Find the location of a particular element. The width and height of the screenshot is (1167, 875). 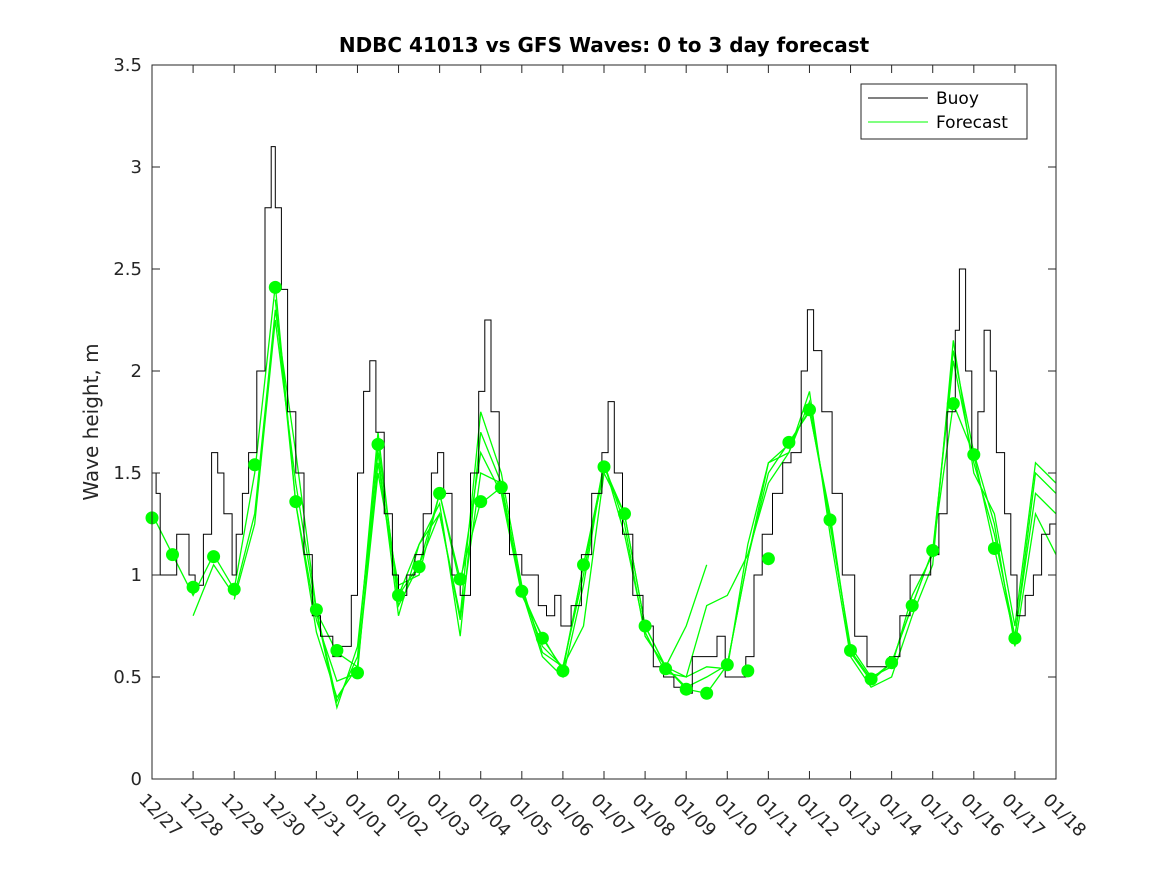

legend-box is located at coordinates (944, 111).